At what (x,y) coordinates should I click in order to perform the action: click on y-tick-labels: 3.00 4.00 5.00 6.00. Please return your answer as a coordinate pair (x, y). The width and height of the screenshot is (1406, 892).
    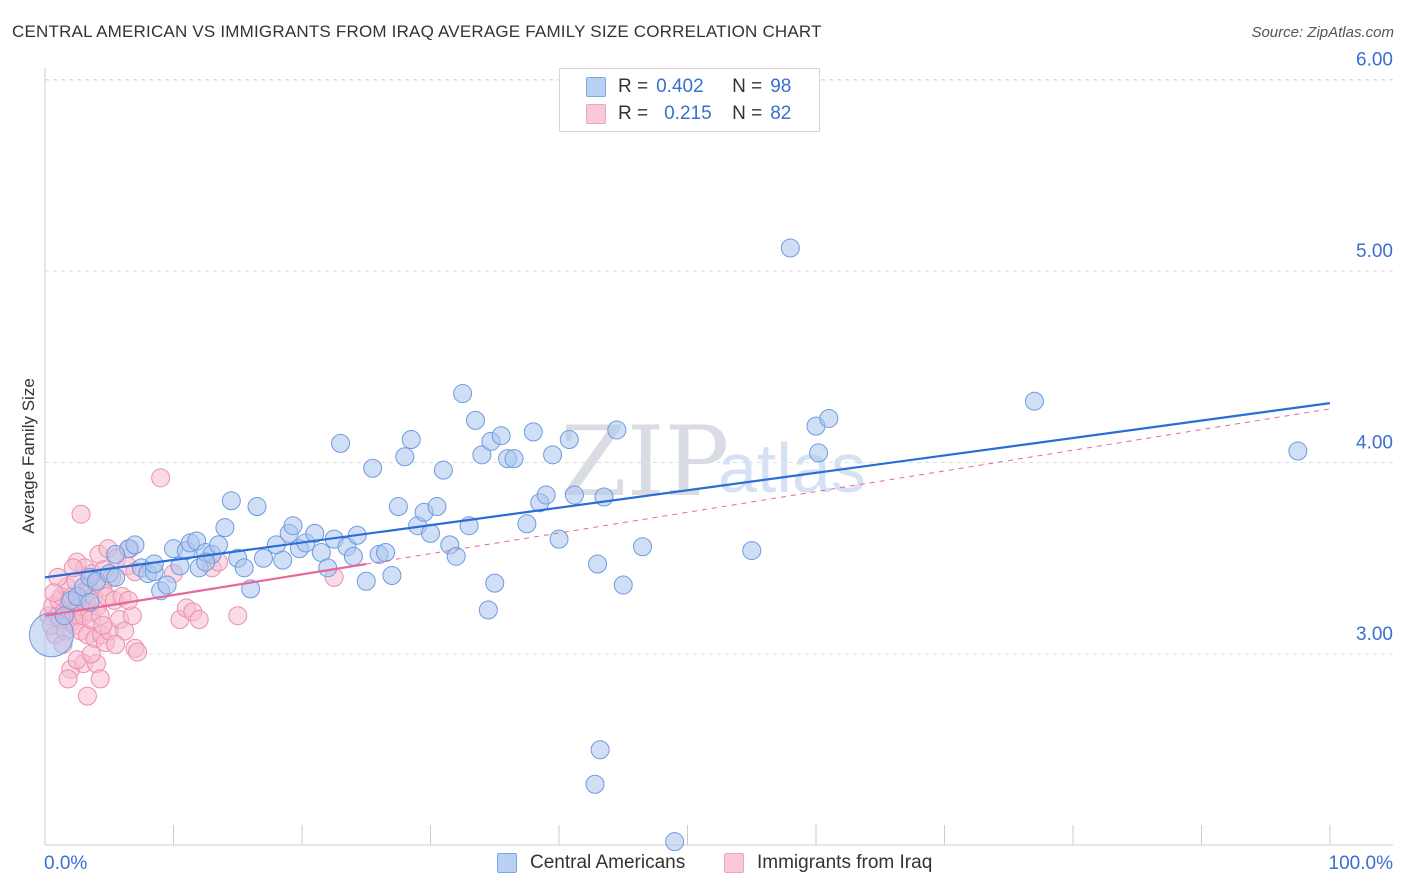
    Looking at the image, I should click on (1374, 348).